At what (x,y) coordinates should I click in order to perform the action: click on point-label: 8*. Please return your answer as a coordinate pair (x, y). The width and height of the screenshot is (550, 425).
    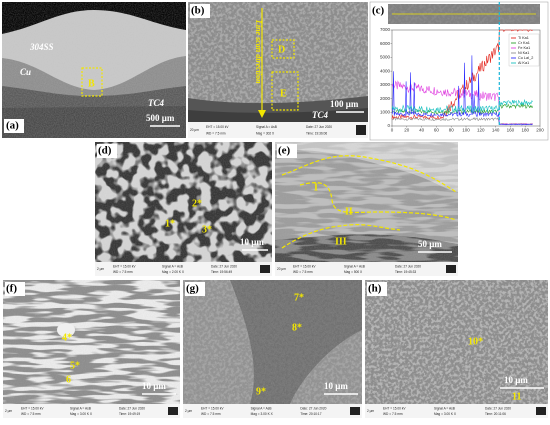
    Looking at the image, I should click on (297, 327).